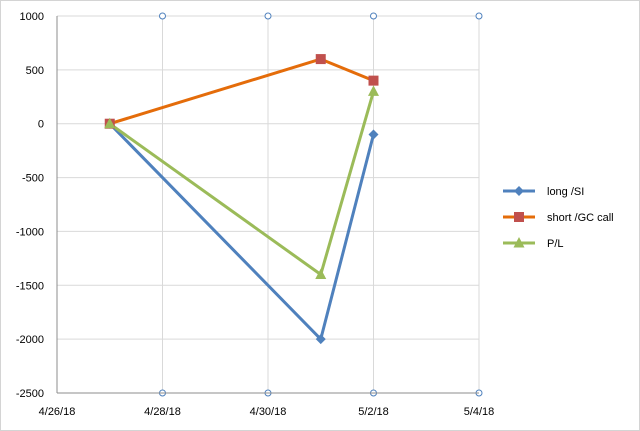 This screenshot has height=431, width=640. What do you see at coordinates (57, 412) in the screenshot?
I see `x-tick-label: 4/26/18` at bounding box center [57, 412].